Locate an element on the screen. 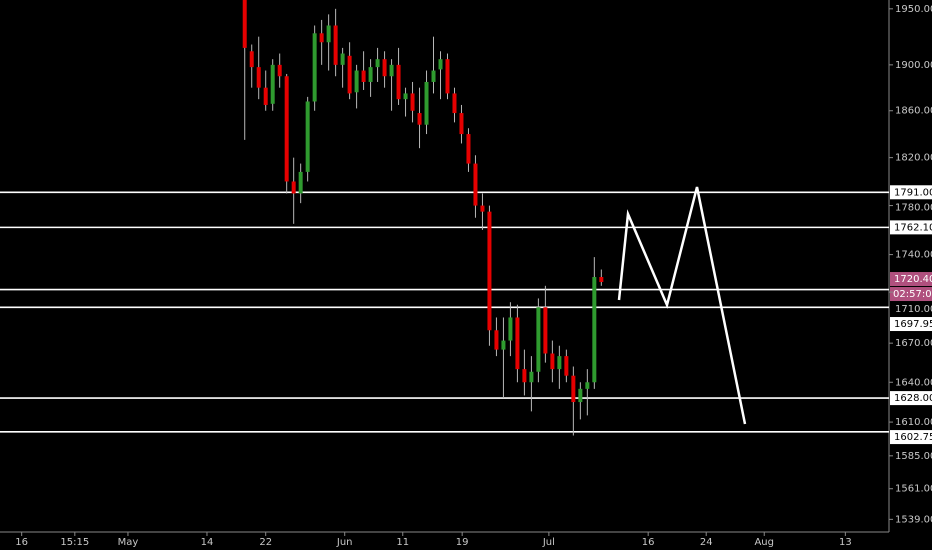  last-price-box is located at coordinates (911, 279).